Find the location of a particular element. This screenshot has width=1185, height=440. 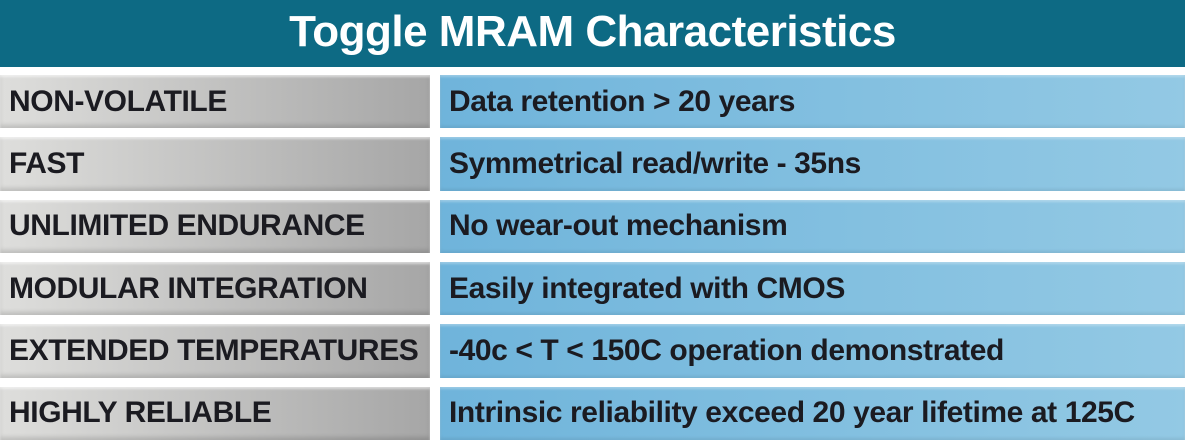

row-label-cell: FAST is located at coordinates (215, 164).